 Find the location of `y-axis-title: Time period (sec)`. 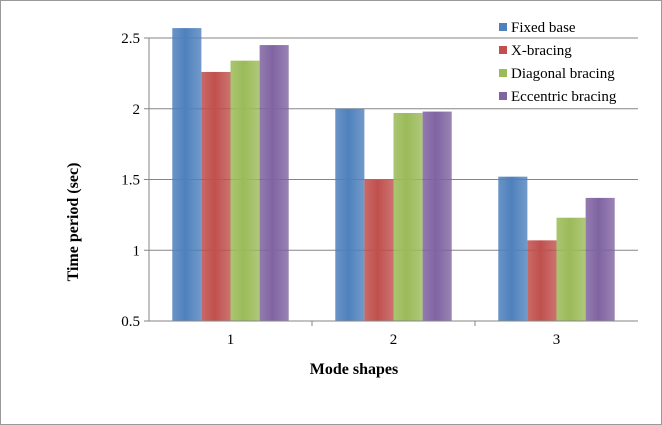

y-axis-title: Time period (sec) is located at coordinates (73, 222).